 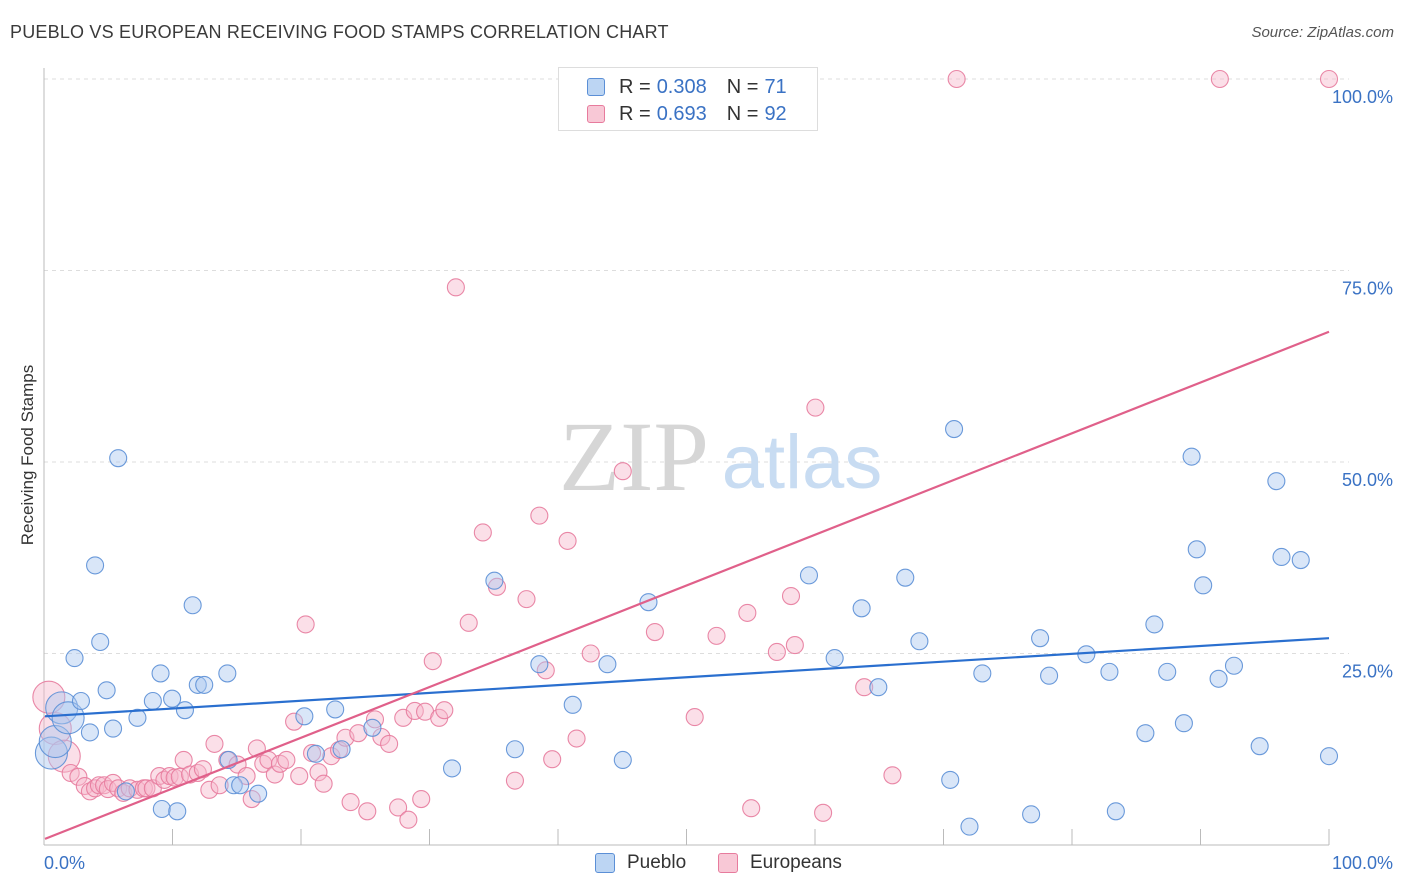 What do you see at coordinates (703, 865) in the screenshot?
I see `series-legend: Pueblo Europeans` at bounding box center [703, 865].